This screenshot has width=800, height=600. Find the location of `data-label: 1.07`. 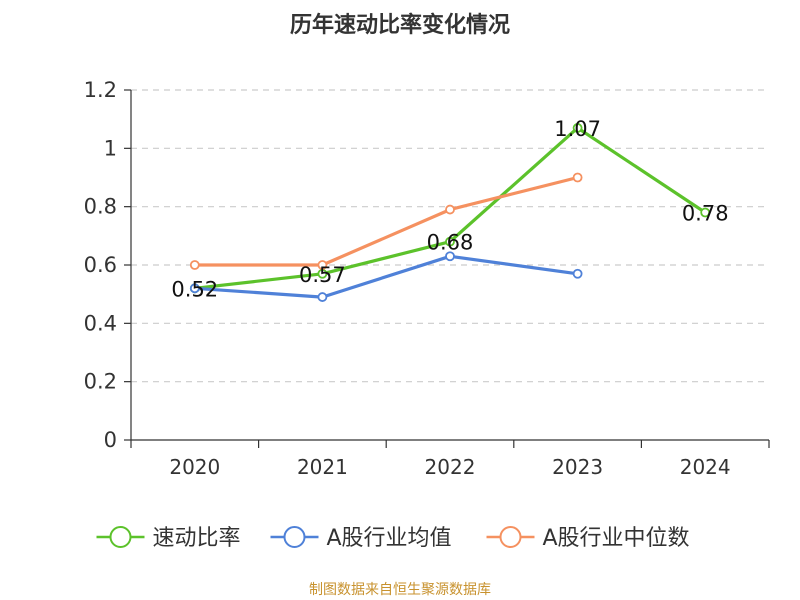

data-label: 1.07 is located at coordinates (577, 129).